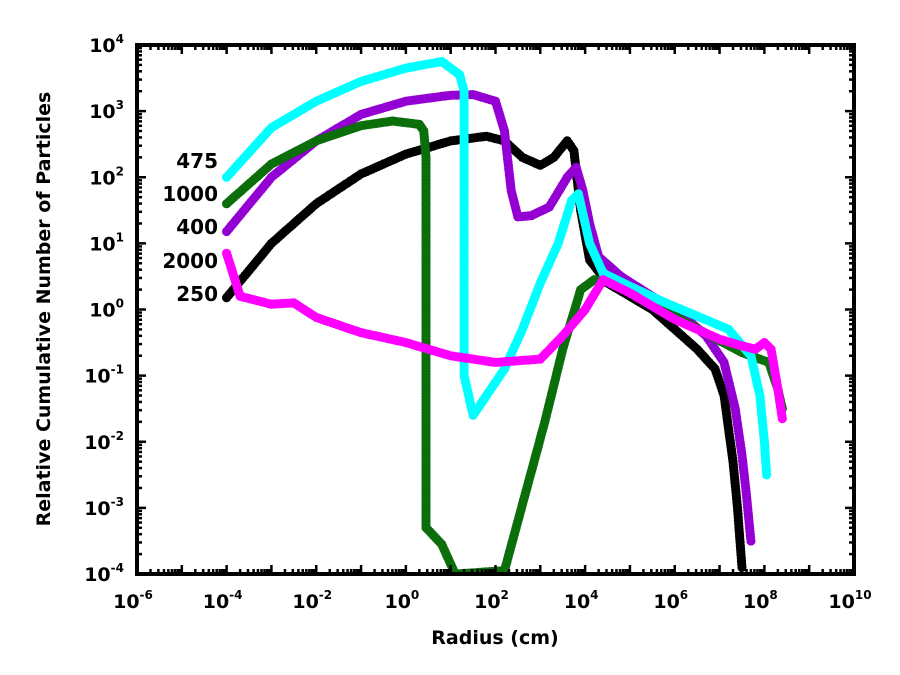 The image size is (900, 675). What do you see at coordinates (104, 441) in the screenshot?
I see `y-tick-label: 10-2` at bounding box center [104, 441].